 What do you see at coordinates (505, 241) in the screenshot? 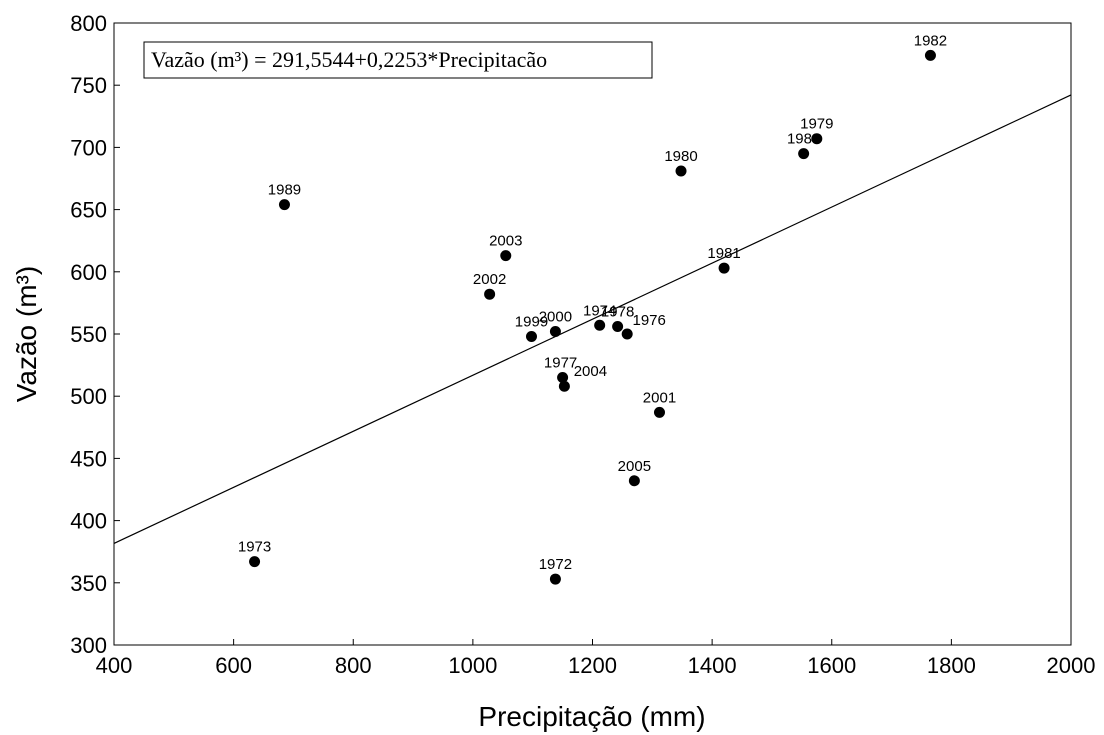
I see `point-label: 2003` at bounding box center [505, 241].